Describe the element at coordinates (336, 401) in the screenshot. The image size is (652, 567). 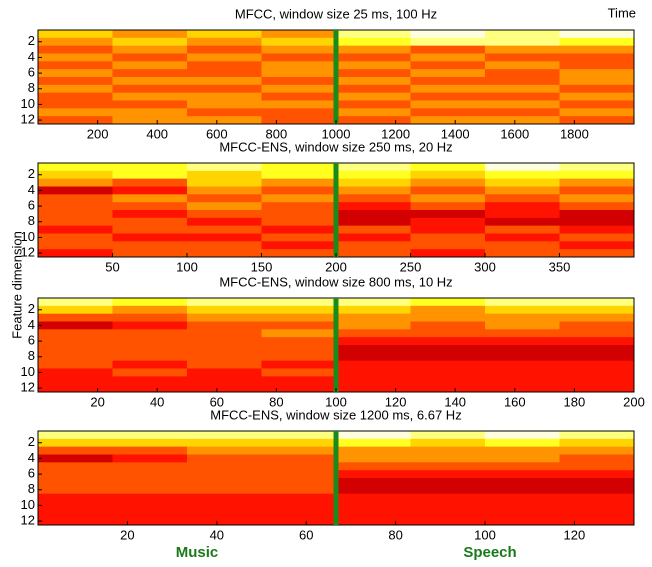
I see `x-tick-label: 100` at that location.